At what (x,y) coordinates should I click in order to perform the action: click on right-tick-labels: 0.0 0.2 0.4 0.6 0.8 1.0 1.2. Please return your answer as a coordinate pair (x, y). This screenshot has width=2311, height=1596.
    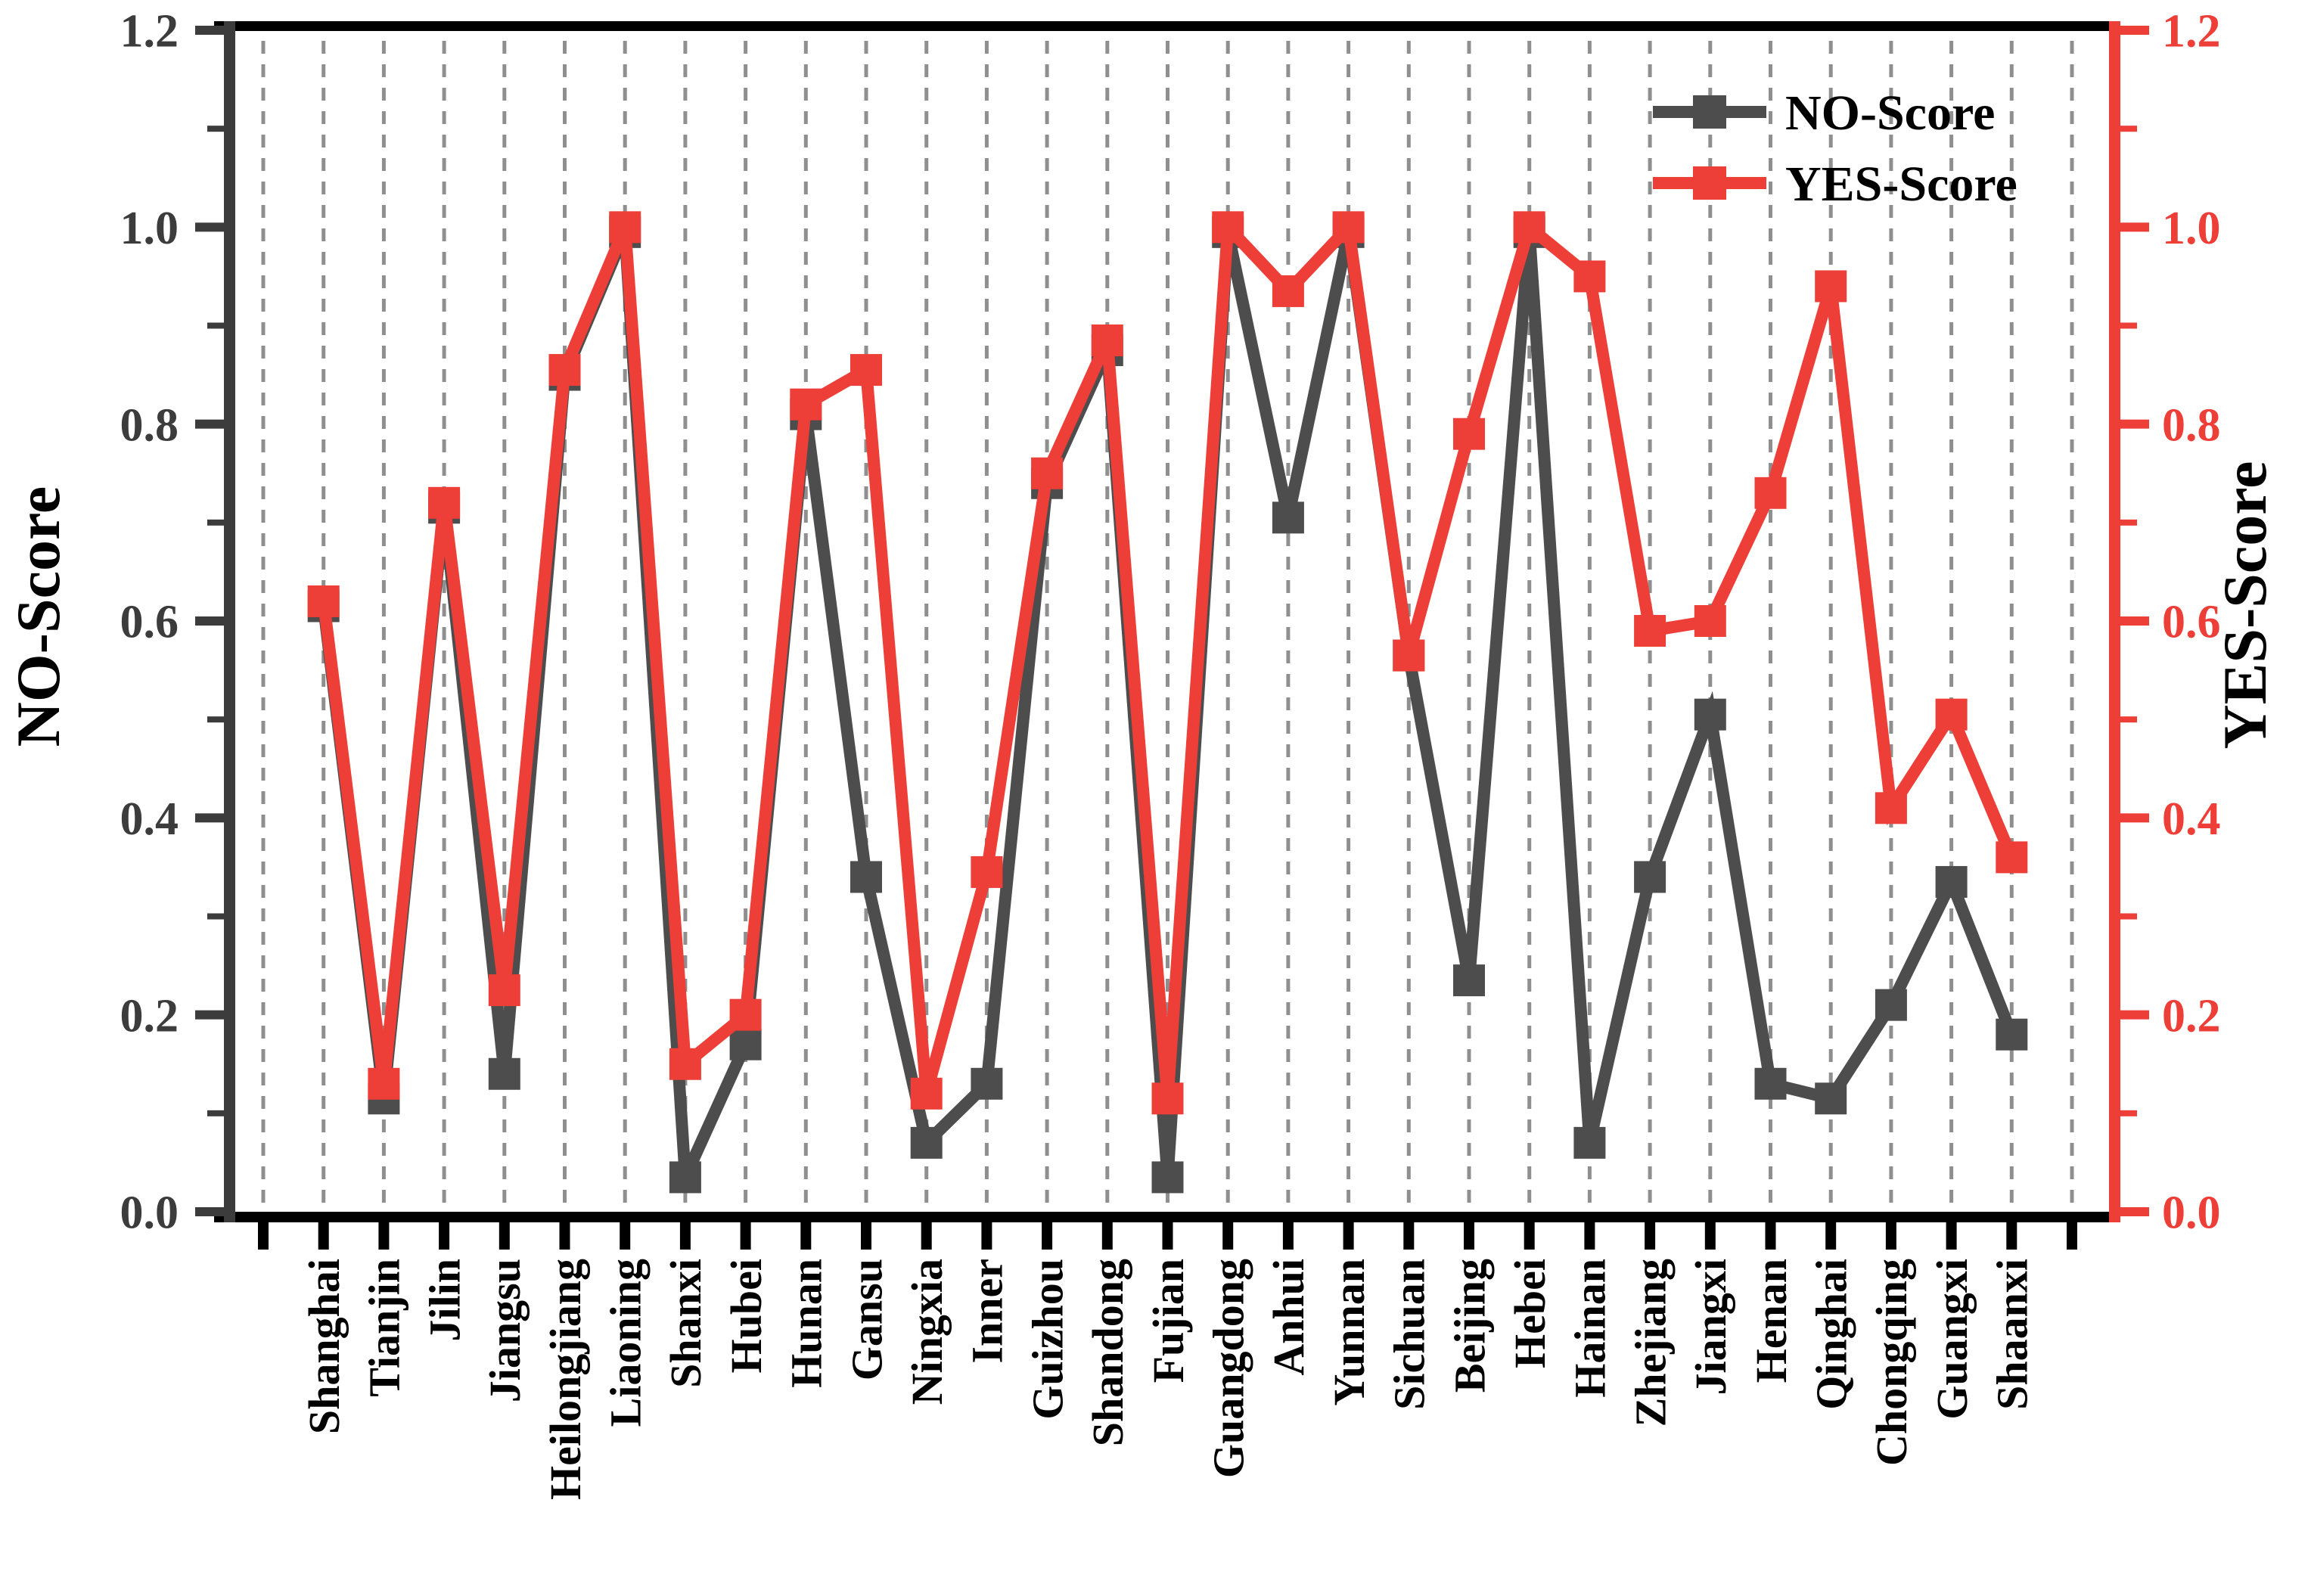
    Looking at the image, I should click on (2191, 622).